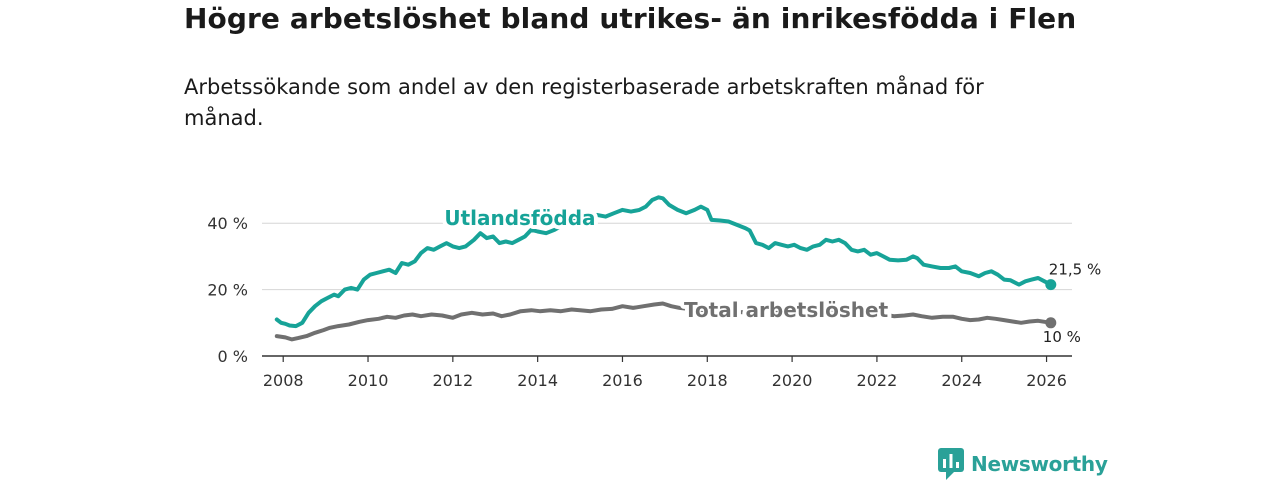  What do you see at coordinates (283, 380) in the screenshot?
I see `x-tick-label: 2008` at bounding box center [283, 380].